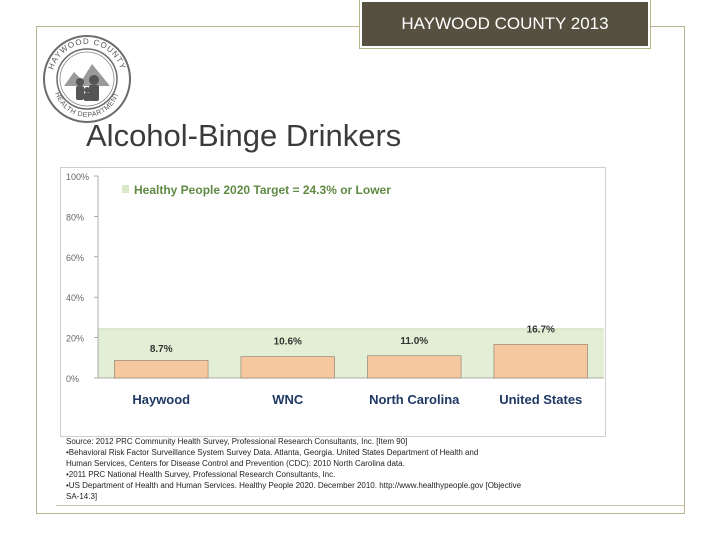 This screenshot has width=720, height=540. What do you see at coordinates (82, 496) in the screenshot?
I see `source-note: SA-14.3]` at bounding box center [82, 496].